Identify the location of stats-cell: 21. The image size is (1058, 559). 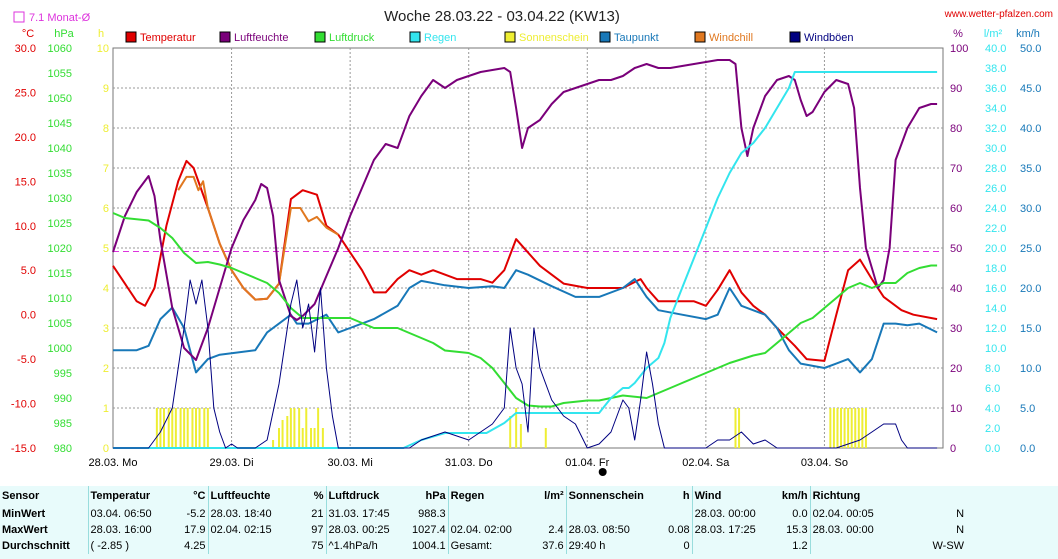
(317, 514).